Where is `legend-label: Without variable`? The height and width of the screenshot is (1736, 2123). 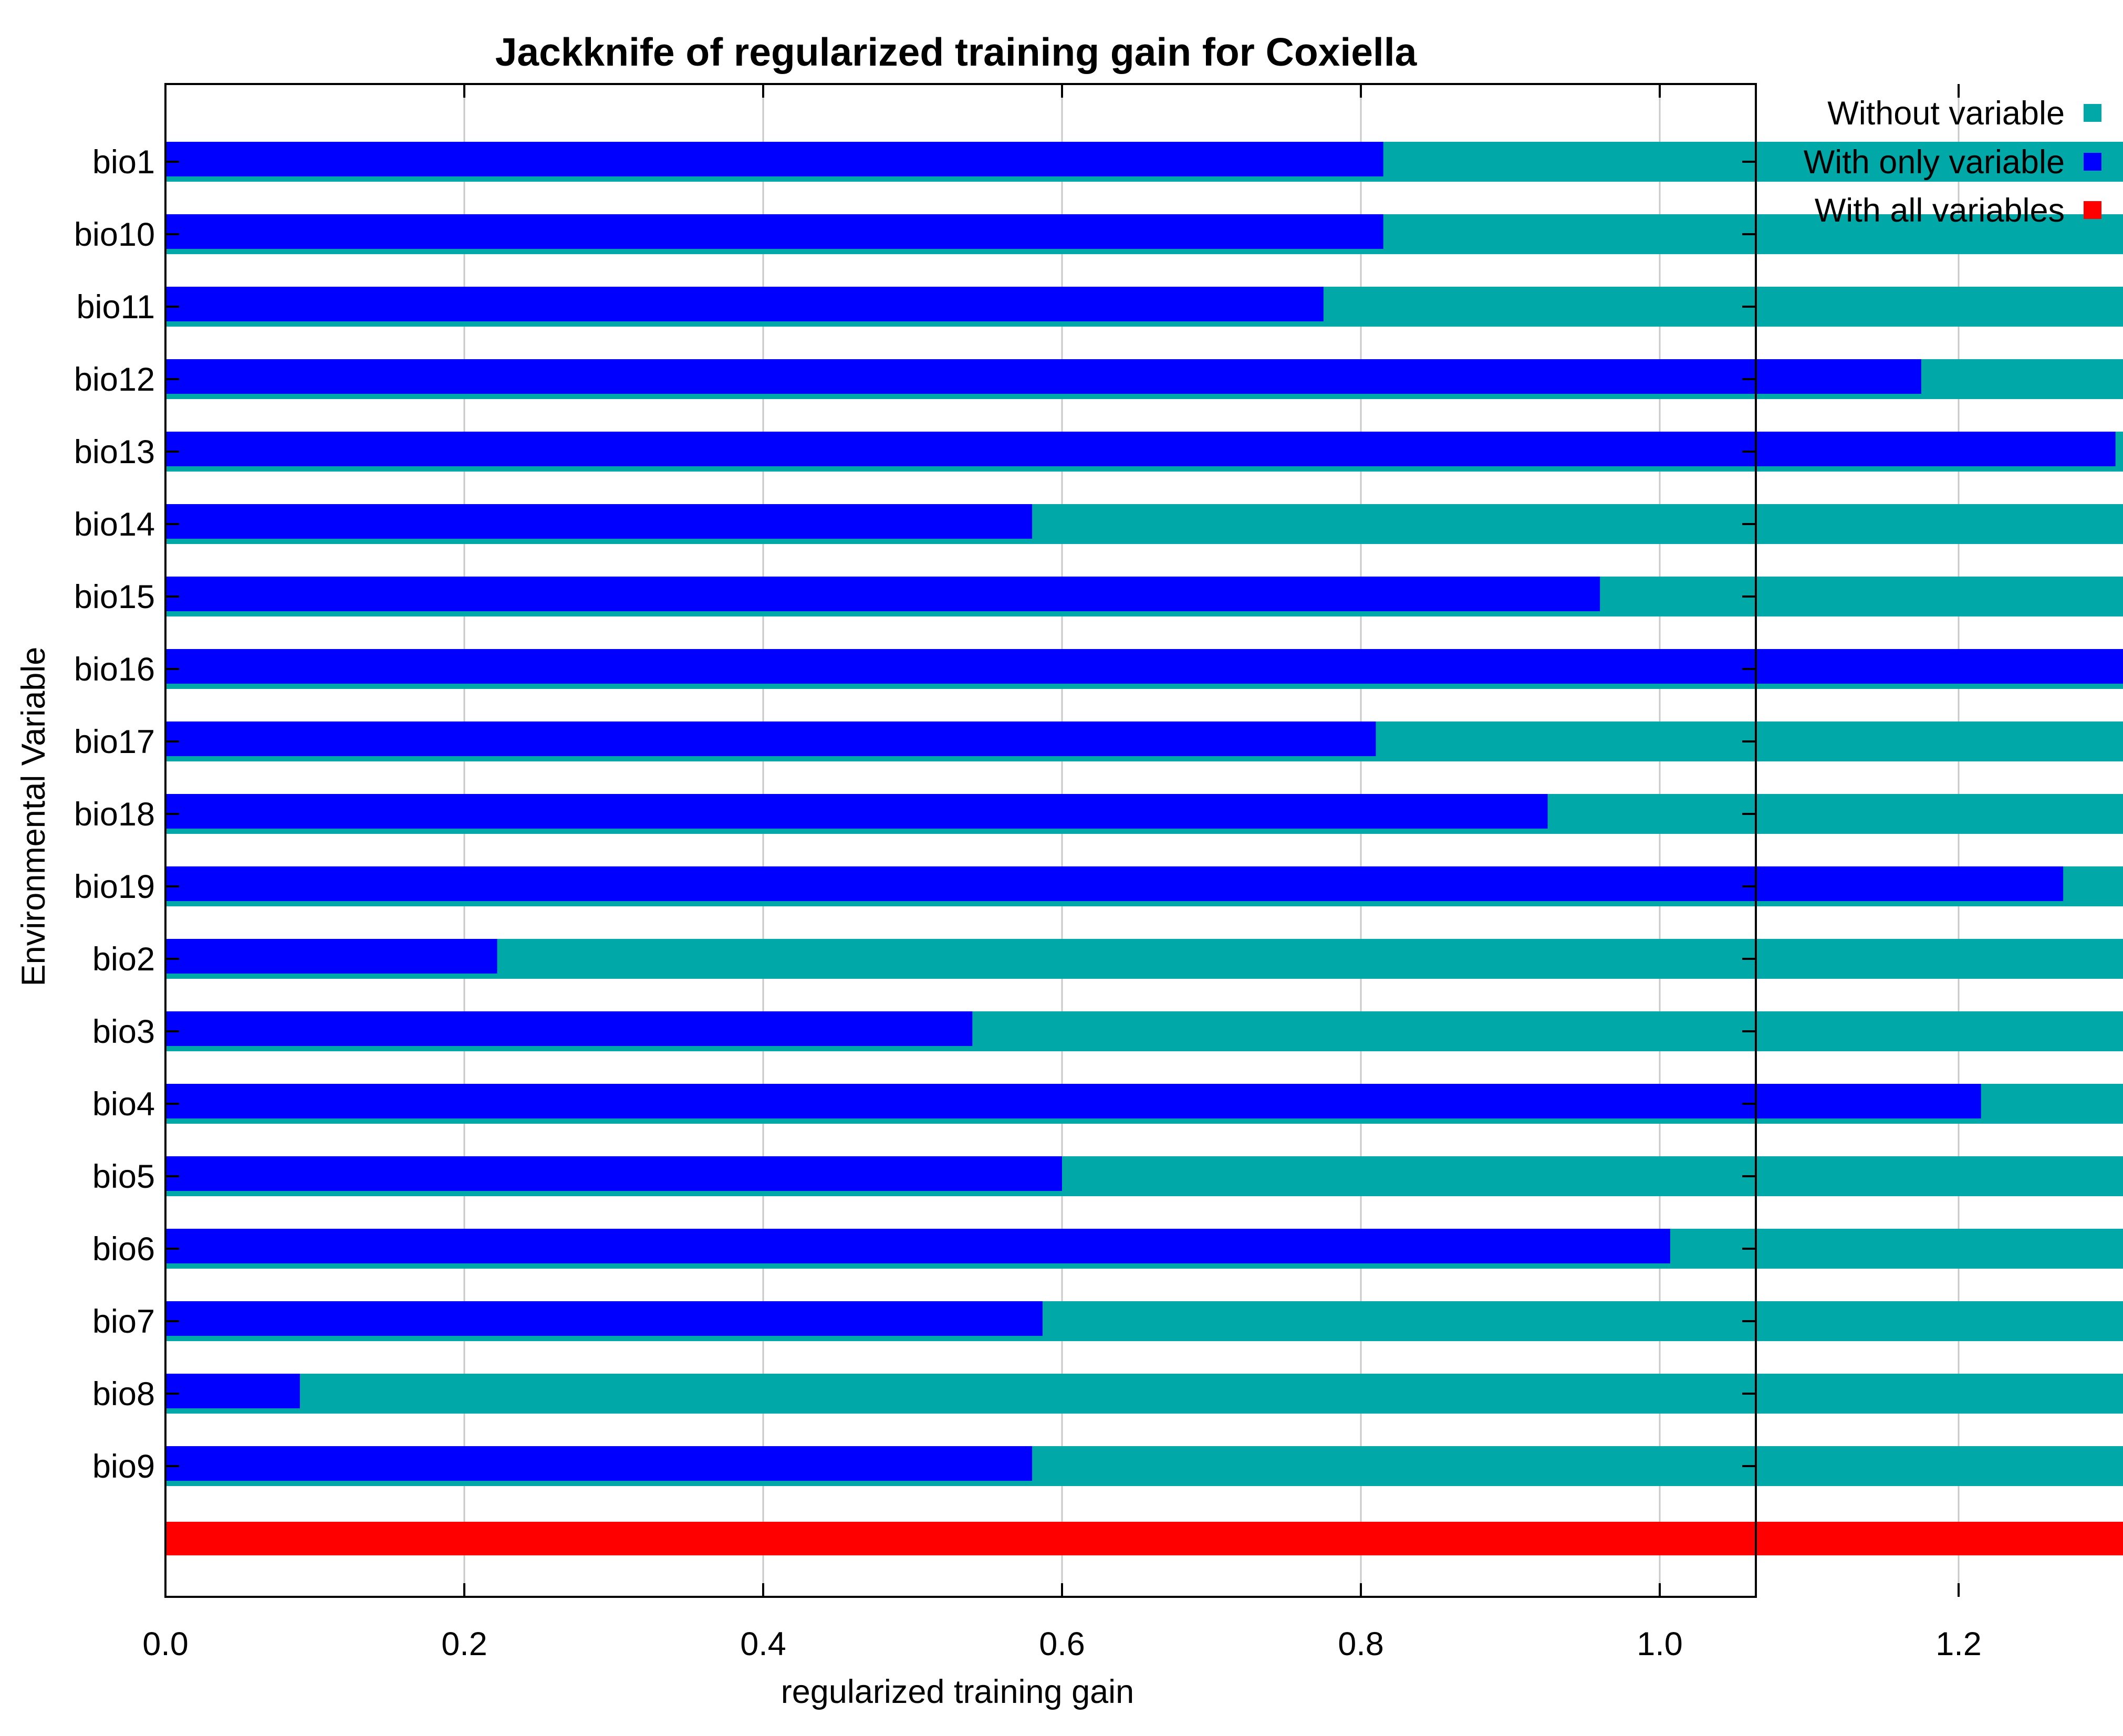 legend-label: Without variable is located at coordinates (1946, 113).